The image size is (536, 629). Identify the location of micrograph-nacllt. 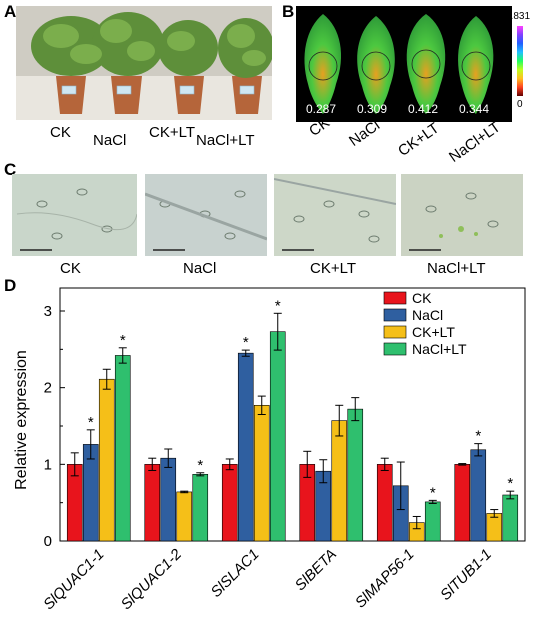
(462, 215).